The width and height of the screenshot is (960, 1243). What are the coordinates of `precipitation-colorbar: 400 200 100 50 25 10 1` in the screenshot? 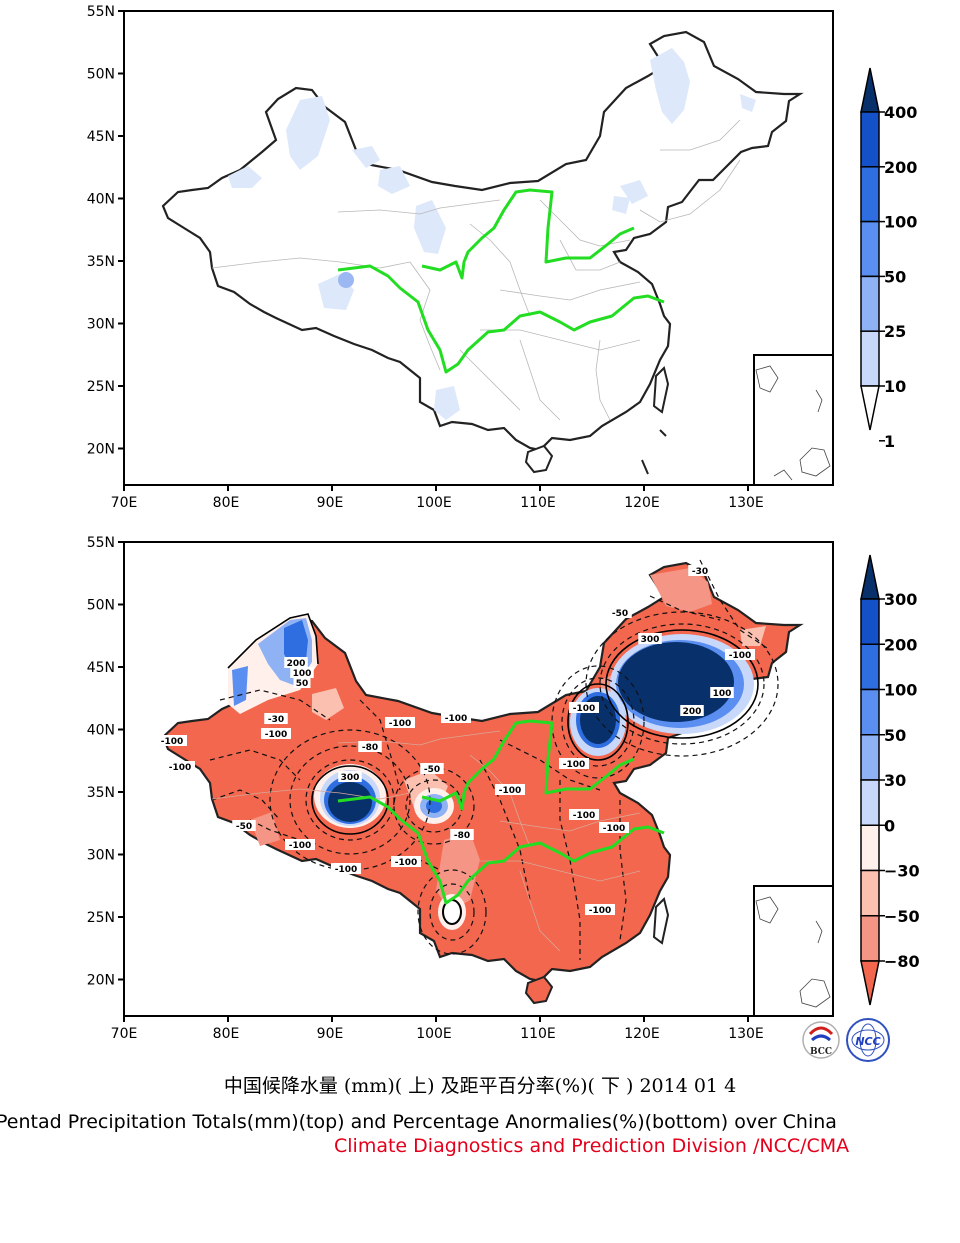 It's located at (888, 259).